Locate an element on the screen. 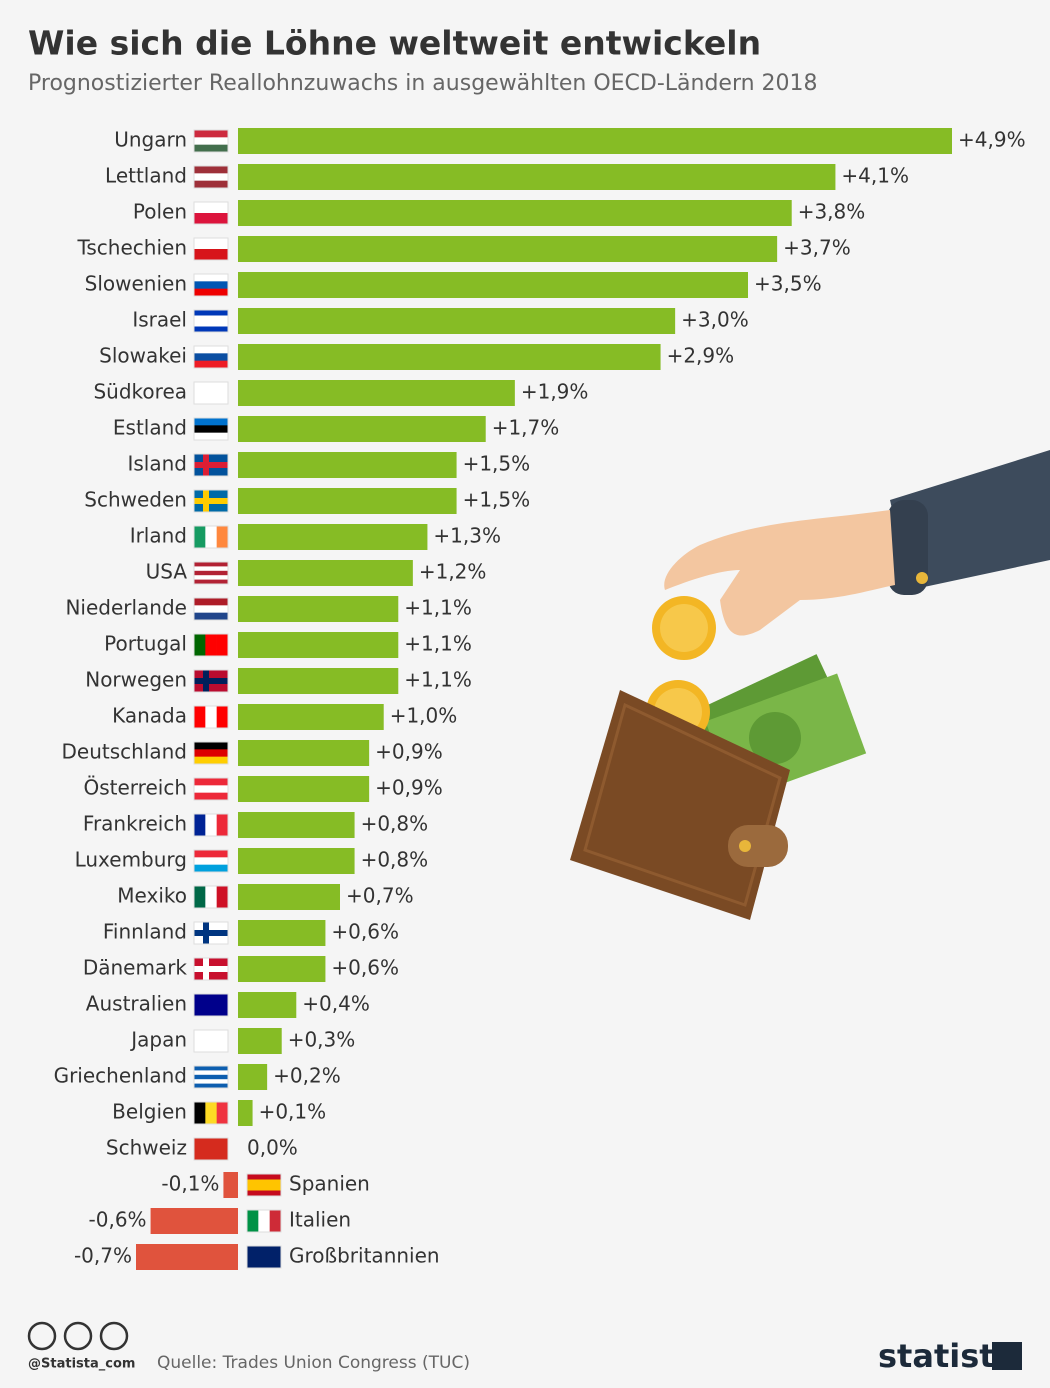 The image size is (1050, 1388). value-label: +3,7% is located at coordinates (817, 248).